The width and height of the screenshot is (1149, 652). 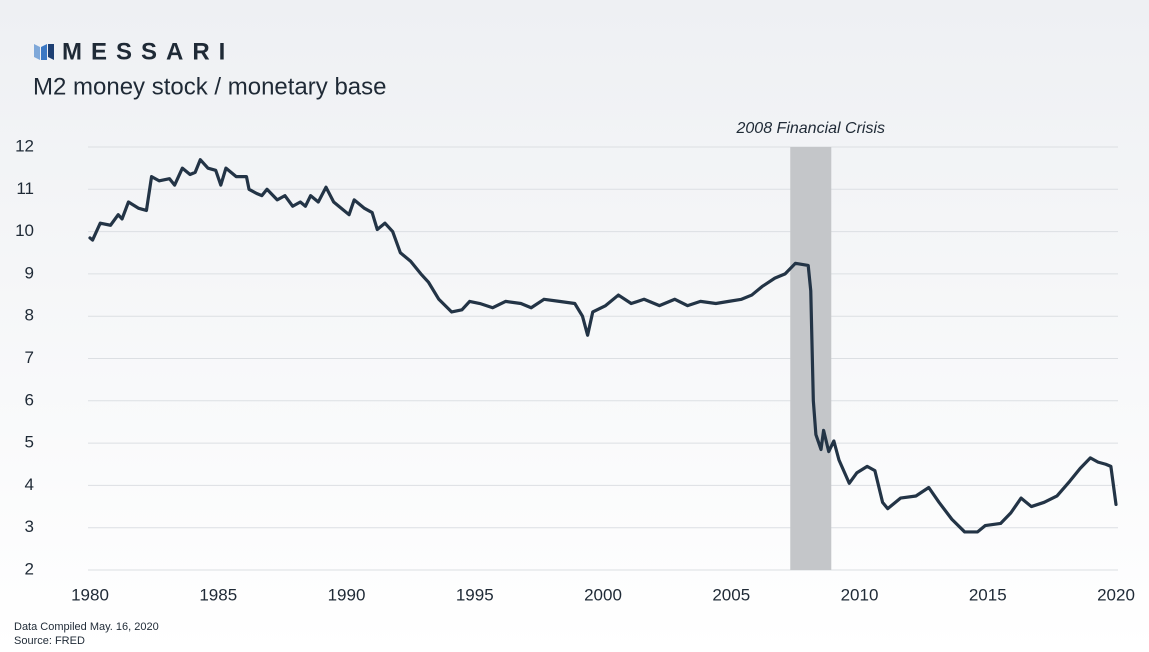 What do you see at coordinates (29, 526) in the screenshot?
I see `y-tick-label: 3` at bounding box center [29, 526].